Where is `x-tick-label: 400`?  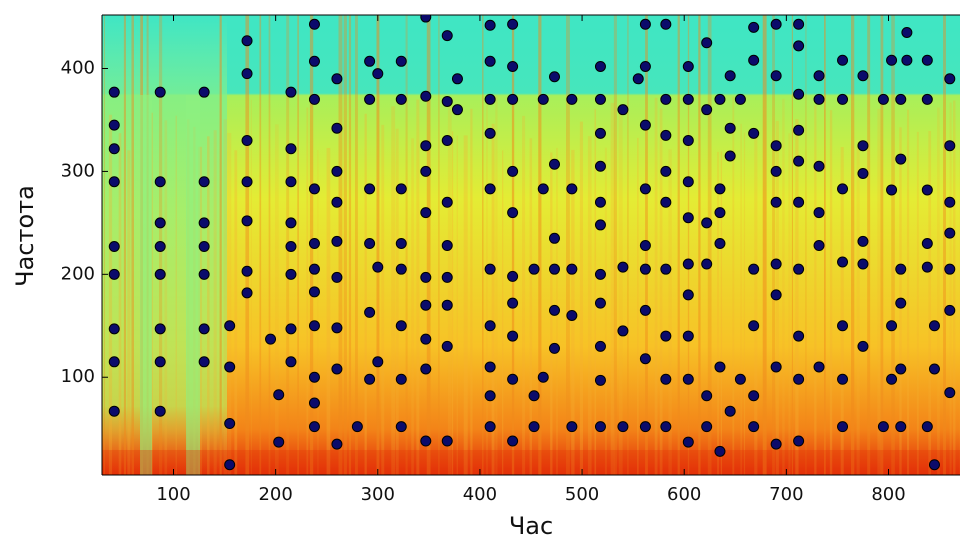
x-tick-label: 400 is located at coordinates (480, 494).